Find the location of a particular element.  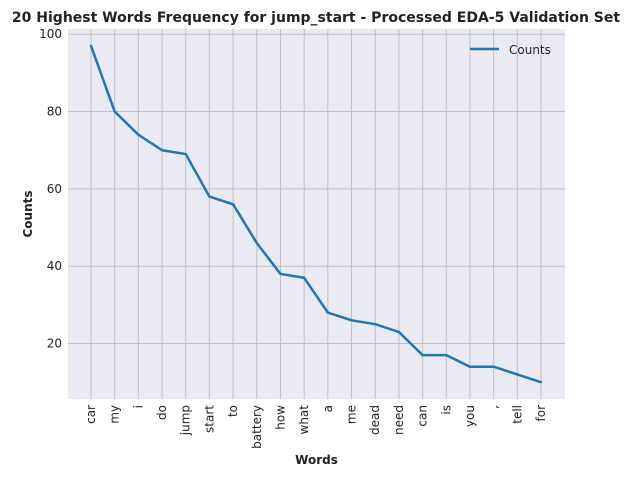

x-tick-label: i is located at coordinates (138, 406).